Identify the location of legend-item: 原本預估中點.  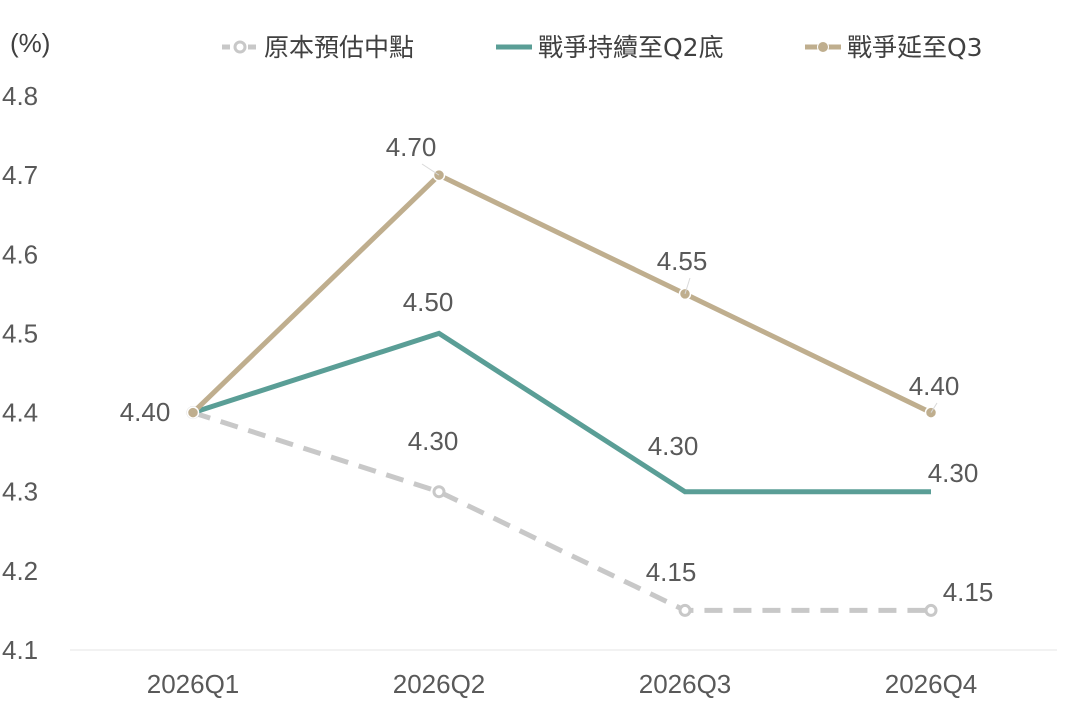
(318, 47).